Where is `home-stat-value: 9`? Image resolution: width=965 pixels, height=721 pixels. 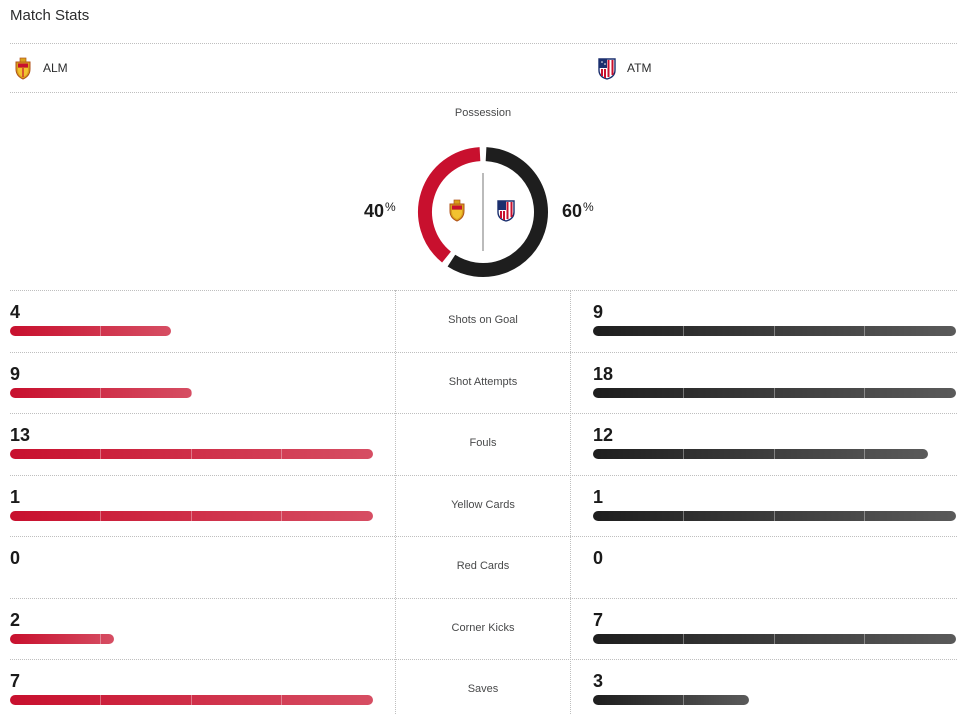 home-stat-value: 9 is located at coordinates (15, 373).